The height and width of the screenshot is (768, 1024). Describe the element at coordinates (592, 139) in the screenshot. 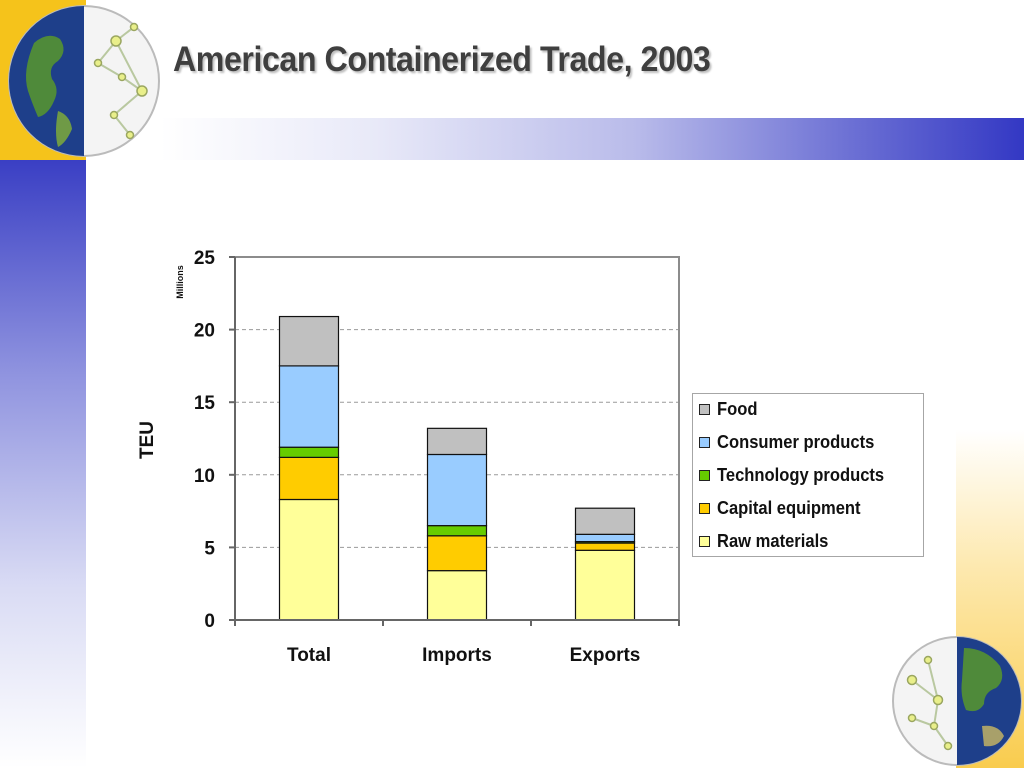

I see `title-gradient-bar` at that location.